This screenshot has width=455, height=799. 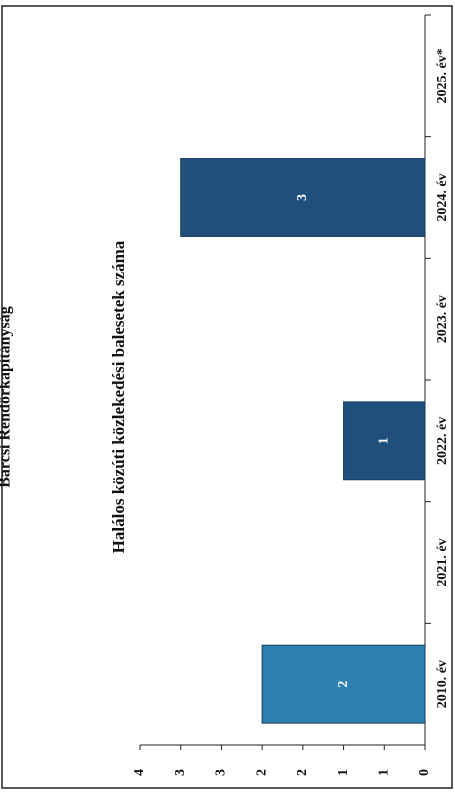 I want to click on x-tick-label: 2010. év, so click(x=442, y=684).